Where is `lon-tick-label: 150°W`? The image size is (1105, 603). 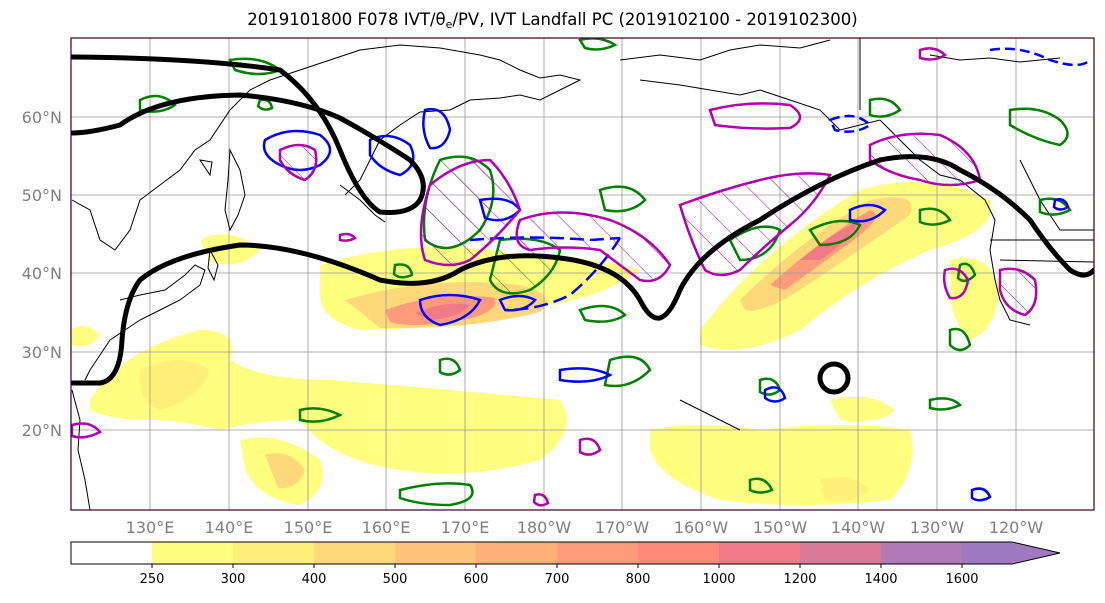
lon-tick-label: 150°W is located at coordinates (780, 527).